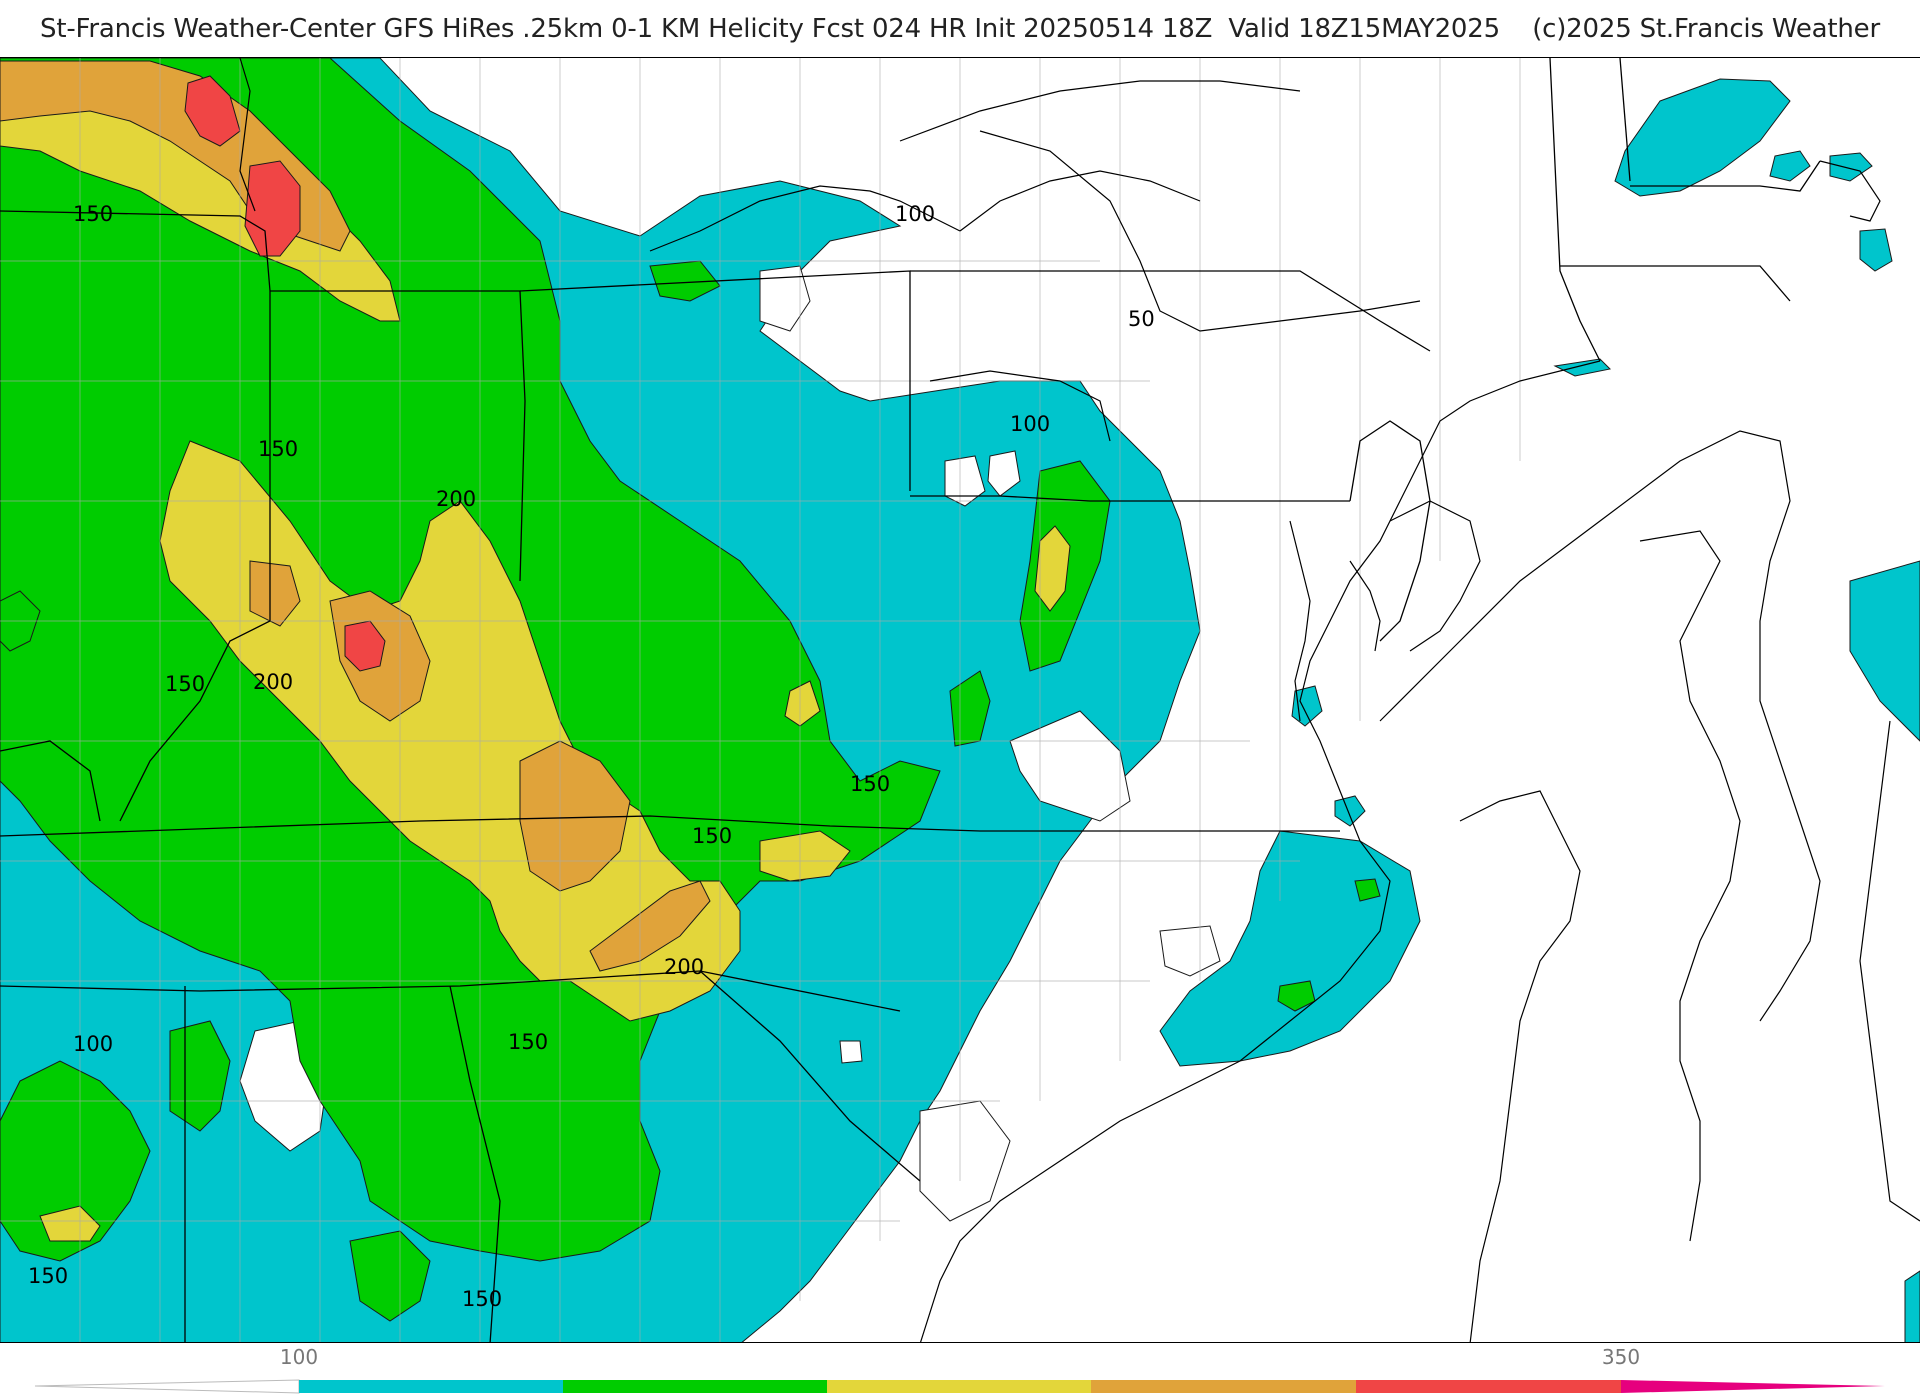  Describe the element at coordinates (1702, 137) in the screenshot. I see `cyan-new-england` at that location.